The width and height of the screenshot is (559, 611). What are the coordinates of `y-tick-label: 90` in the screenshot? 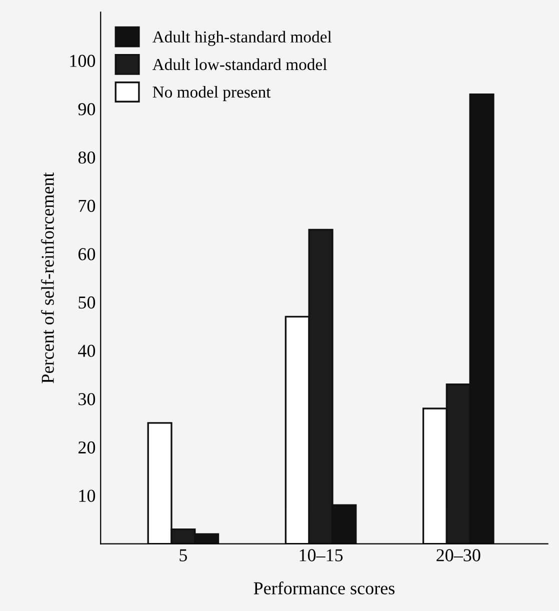 It's located at (87, 109).